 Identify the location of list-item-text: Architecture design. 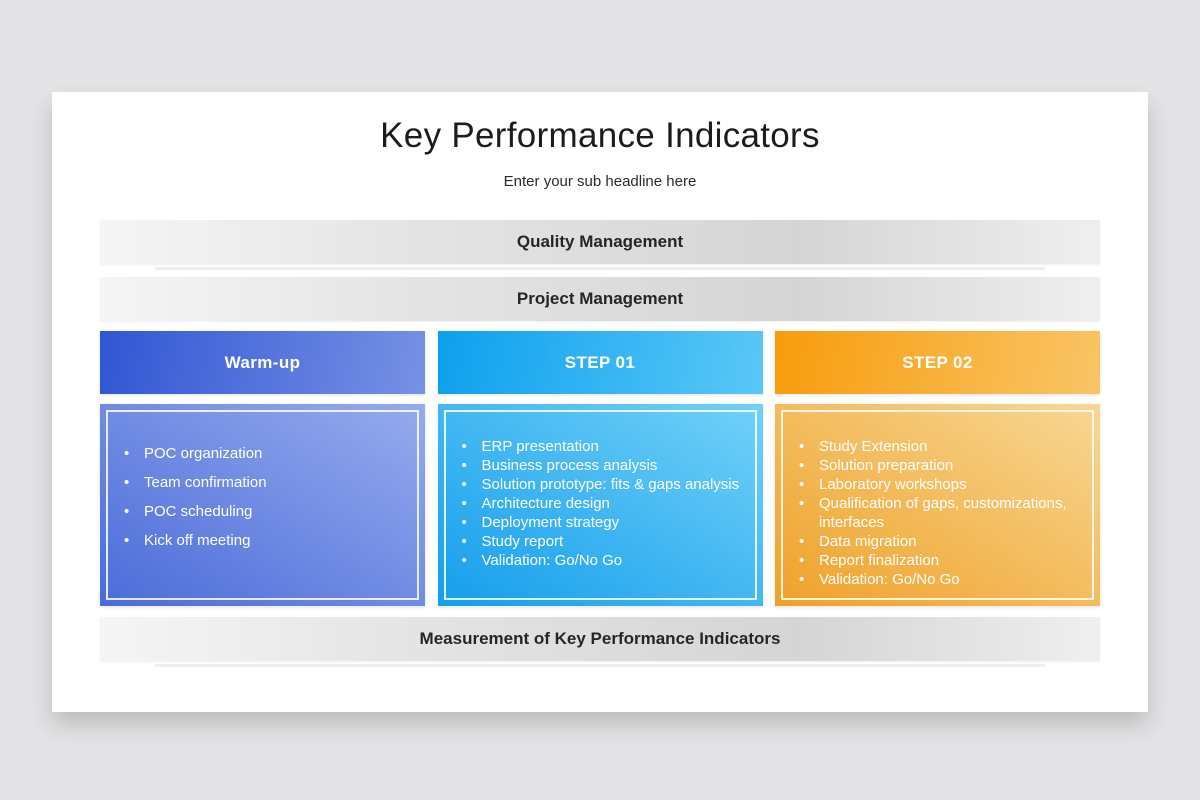
(545, 503).